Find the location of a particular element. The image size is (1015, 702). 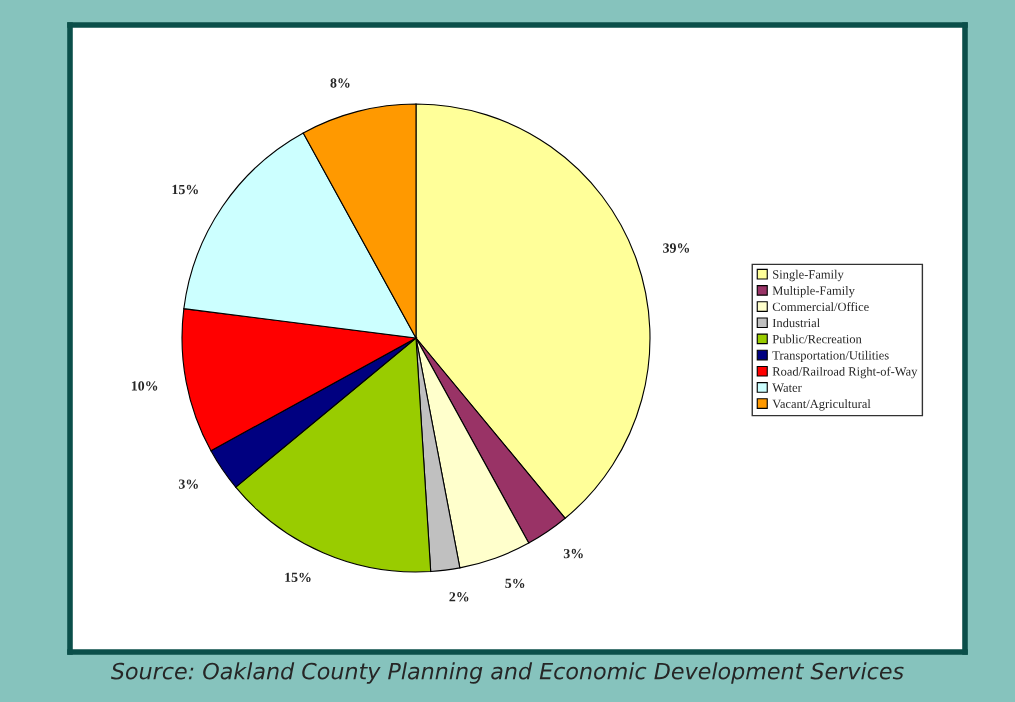

data-label: 10% is located at coordinates (144, 386).